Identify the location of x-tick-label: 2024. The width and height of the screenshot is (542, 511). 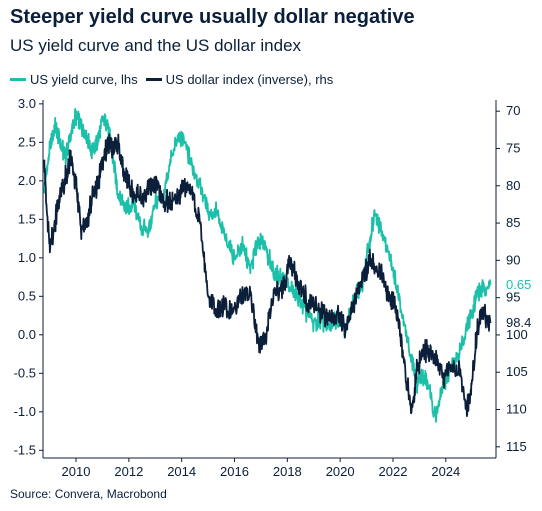
(445, 471).